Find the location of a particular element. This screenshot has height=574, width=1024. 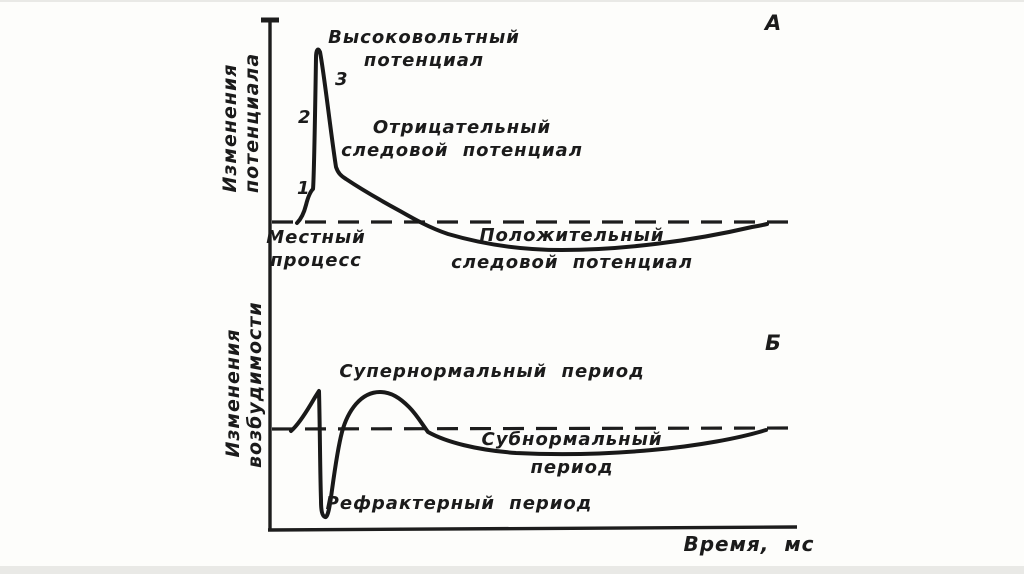

phase-marker-3: 3 is located at coordinates (342, 79).